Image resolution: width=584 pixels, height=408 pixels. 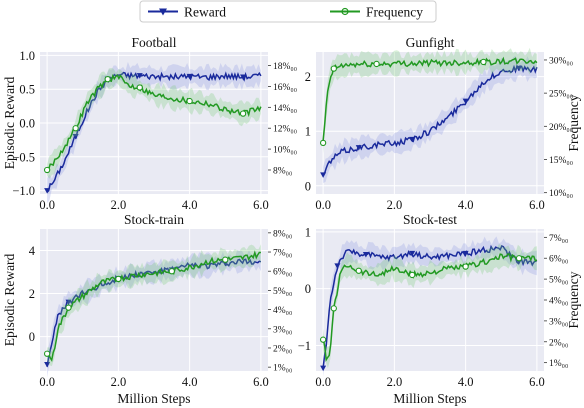 I want to click on legend: Reward Frequency, so click(x=288, y=11).